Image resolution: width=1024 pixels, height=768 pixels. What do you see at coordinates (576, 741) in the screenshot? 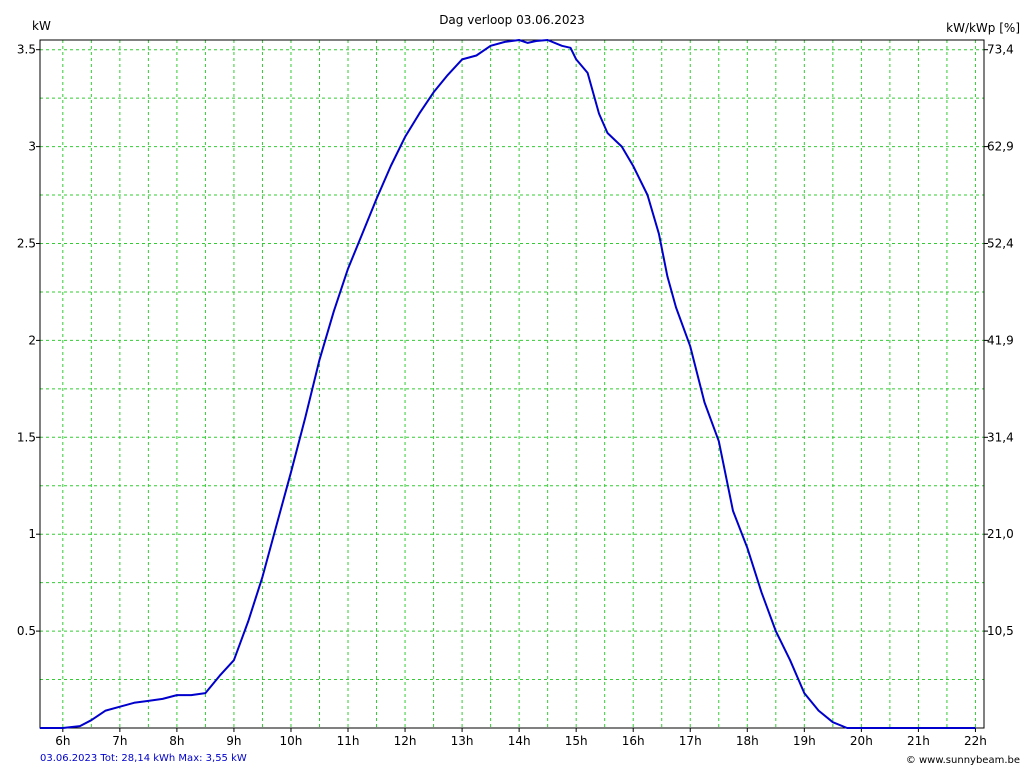
I see `x-tick-label: 15h` at bounding box center [576, 741].